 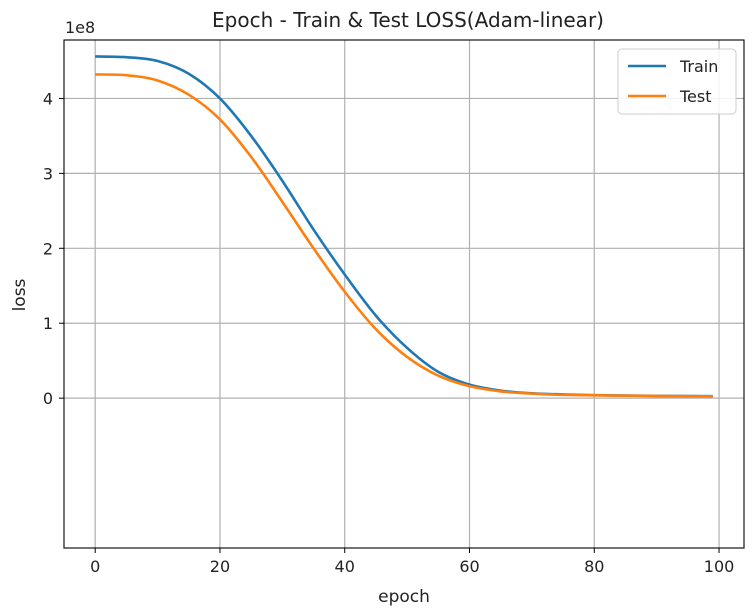 What do you see at coordinates (404, 597) in the screenshot?
I see `x-axis-label: epoch` at bounding box center [404, 597].